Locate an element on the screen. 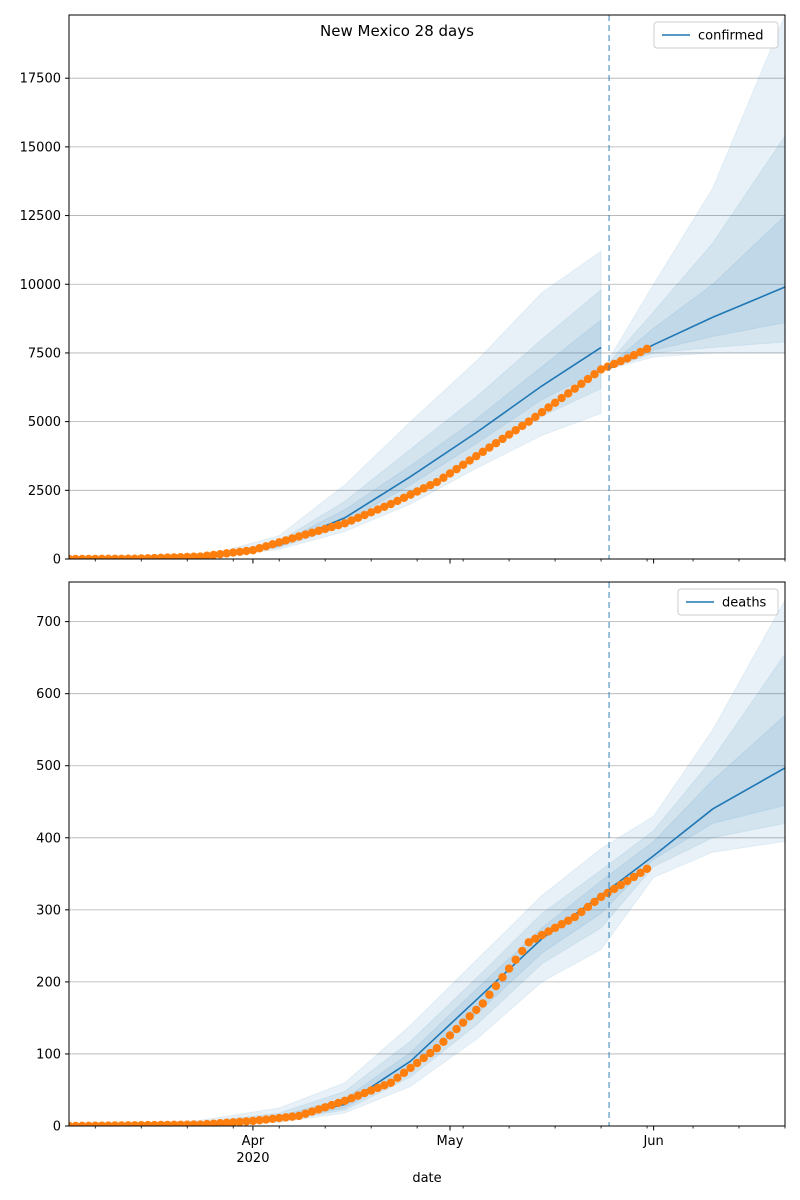 This screenshot has height=1200, width=800. y-tick-label: 17500 is located at coordinates (40, 79).